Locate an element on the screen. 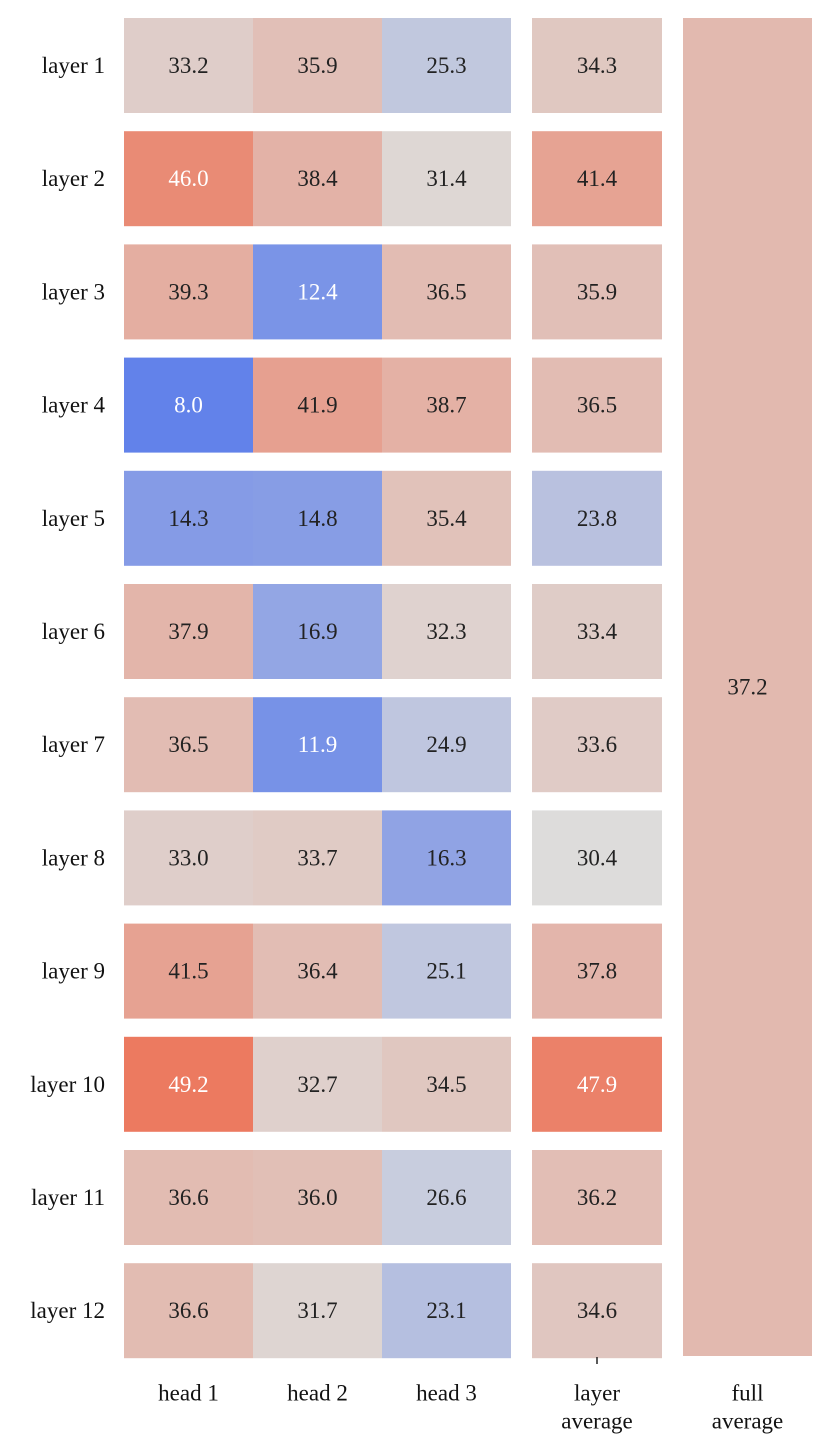  layer-5-head-1-value-label: 14.3 is located at coordinates (188, 518).